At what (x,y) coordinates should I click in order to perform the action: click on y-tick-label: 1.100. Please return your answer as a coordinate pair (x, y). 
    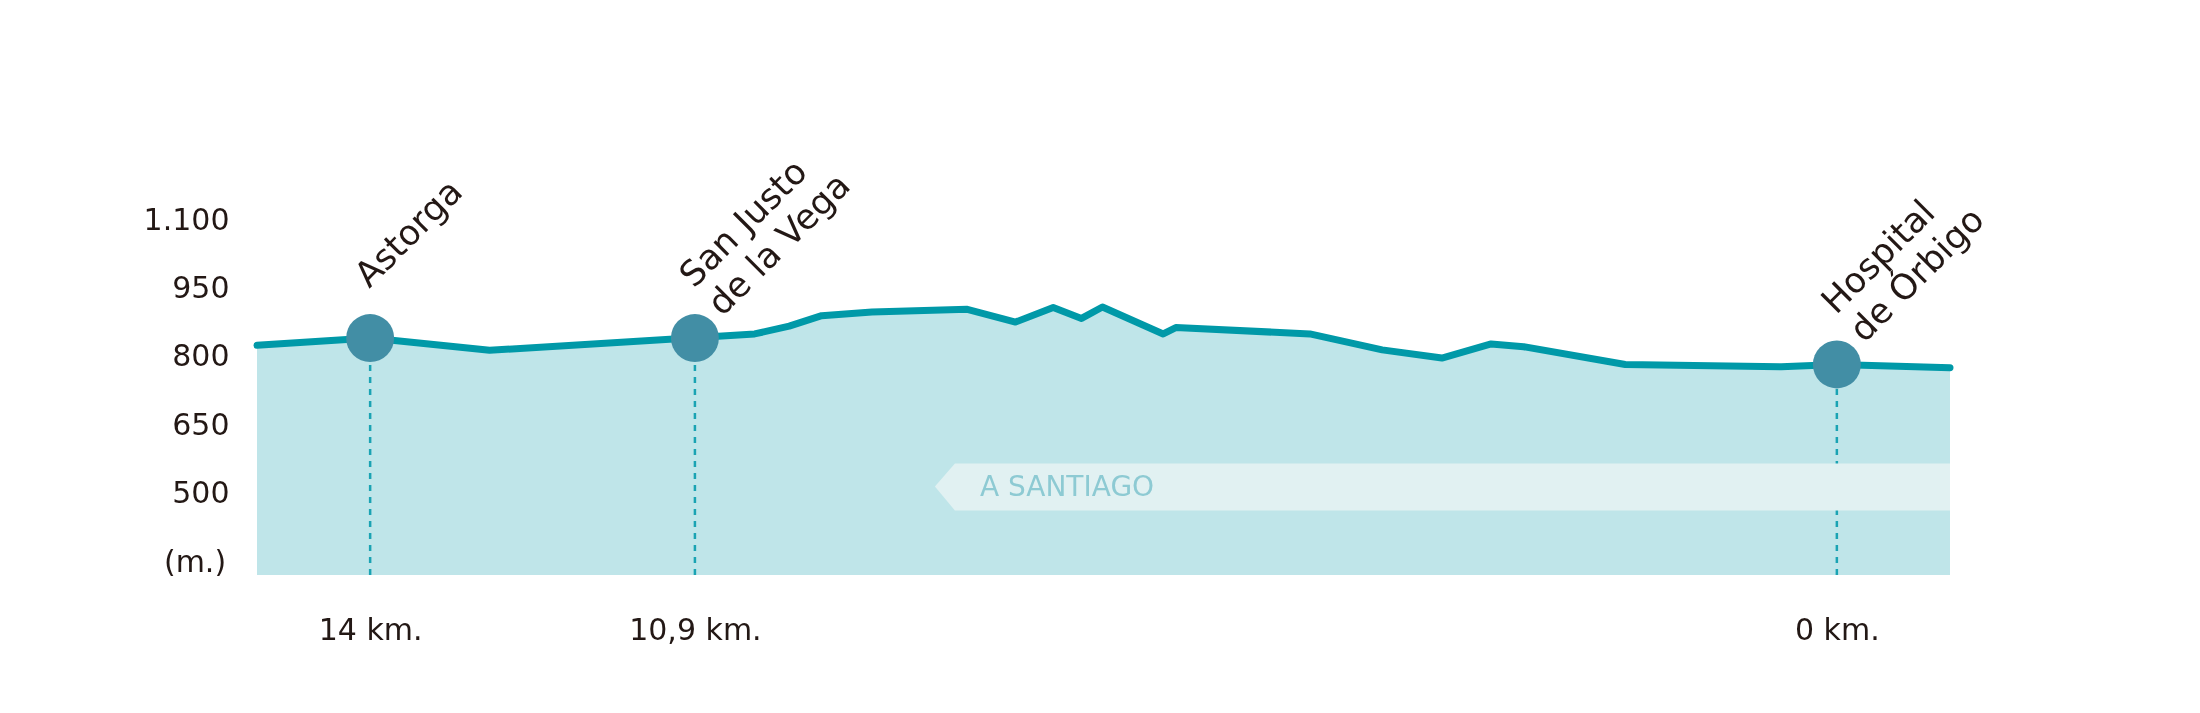
    Looking at the image, I should click on (186, 219).